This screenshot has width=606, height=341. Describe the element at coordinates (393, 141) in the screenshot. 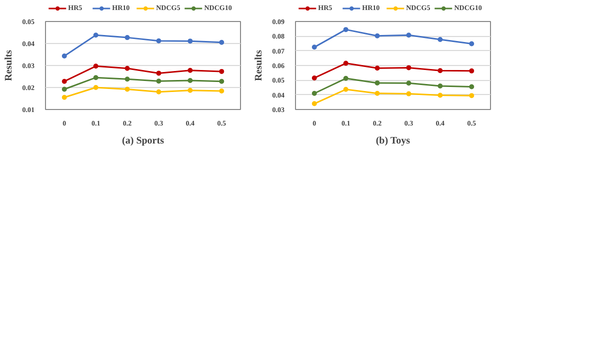

I see `text: (b) Toys` at that location.